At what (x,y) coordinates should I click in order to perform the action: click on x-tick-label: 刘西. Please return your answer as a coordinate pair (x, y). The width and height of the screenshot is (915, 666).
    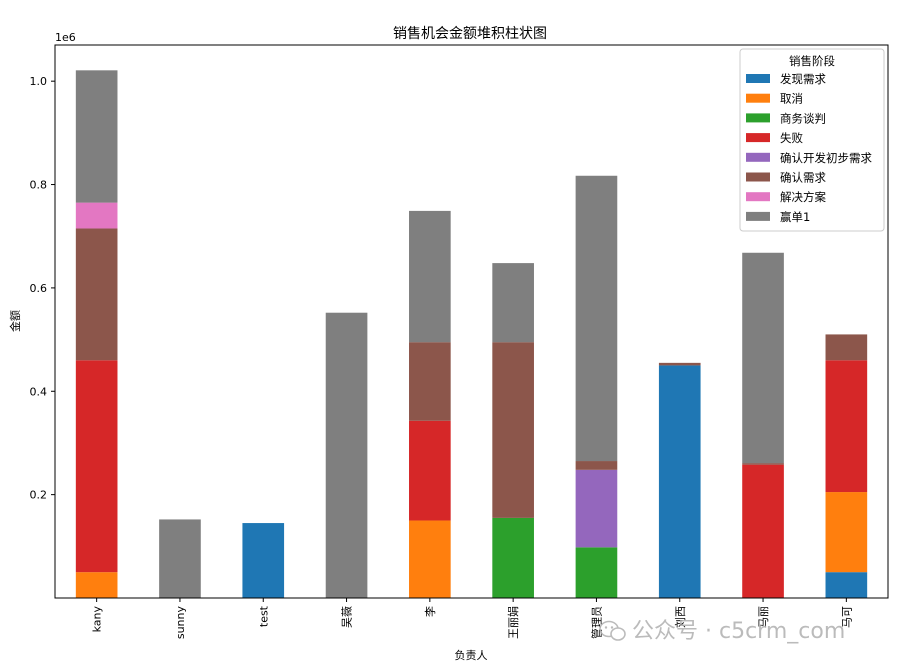
    Looking at the image, I should click on (680, 617).